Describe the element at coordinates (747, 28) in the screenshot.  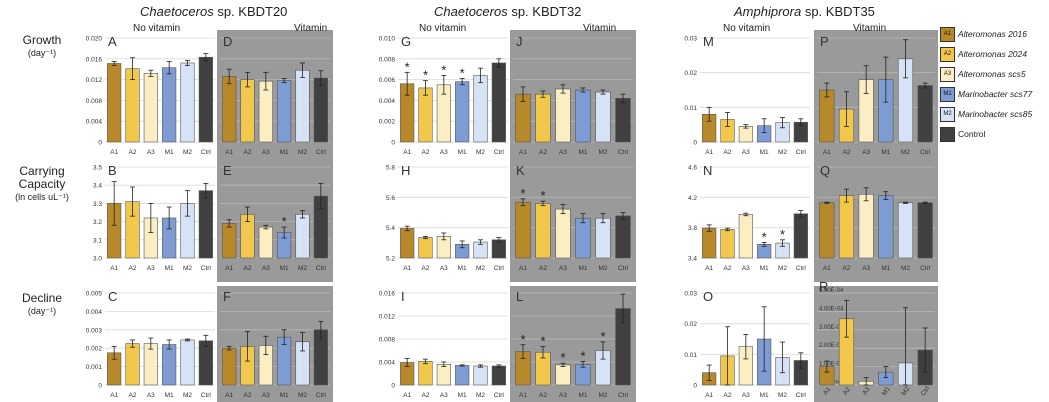
I see `no-vitamin-label-3: No vitamin` at that location.